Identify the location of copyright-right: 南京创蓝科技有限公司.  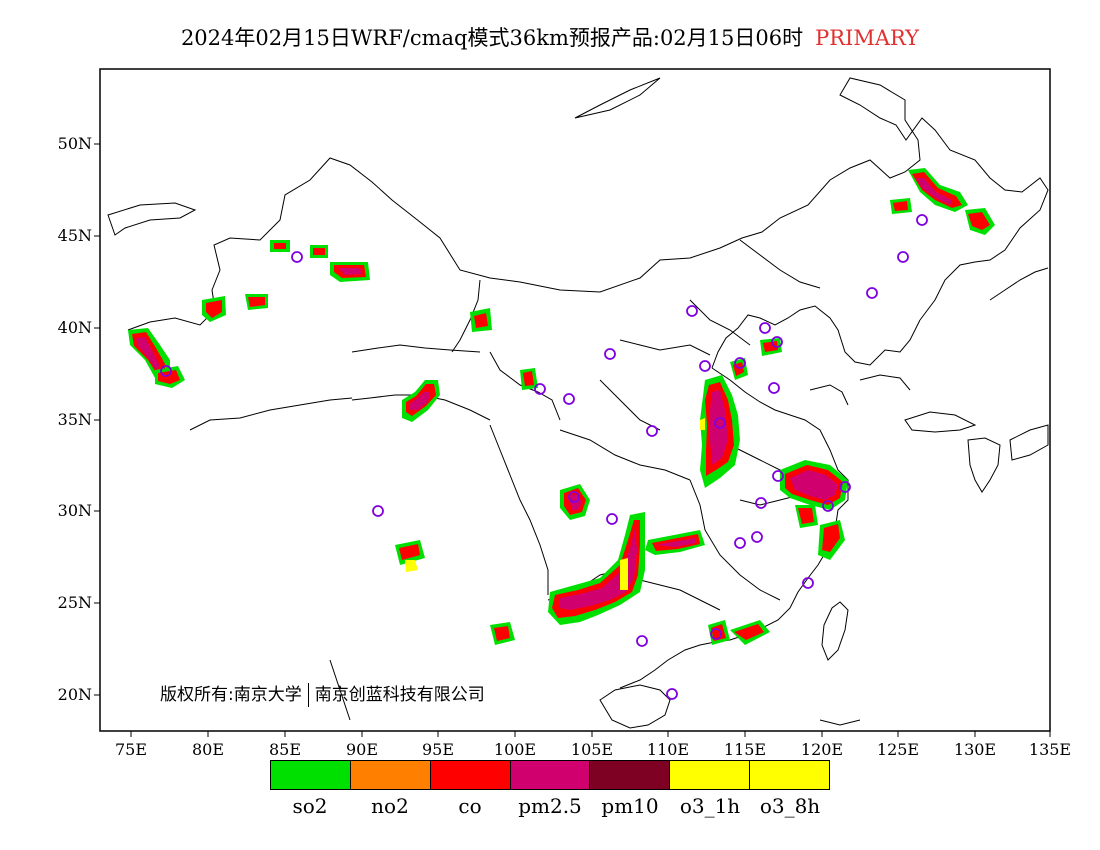
(399, 695).